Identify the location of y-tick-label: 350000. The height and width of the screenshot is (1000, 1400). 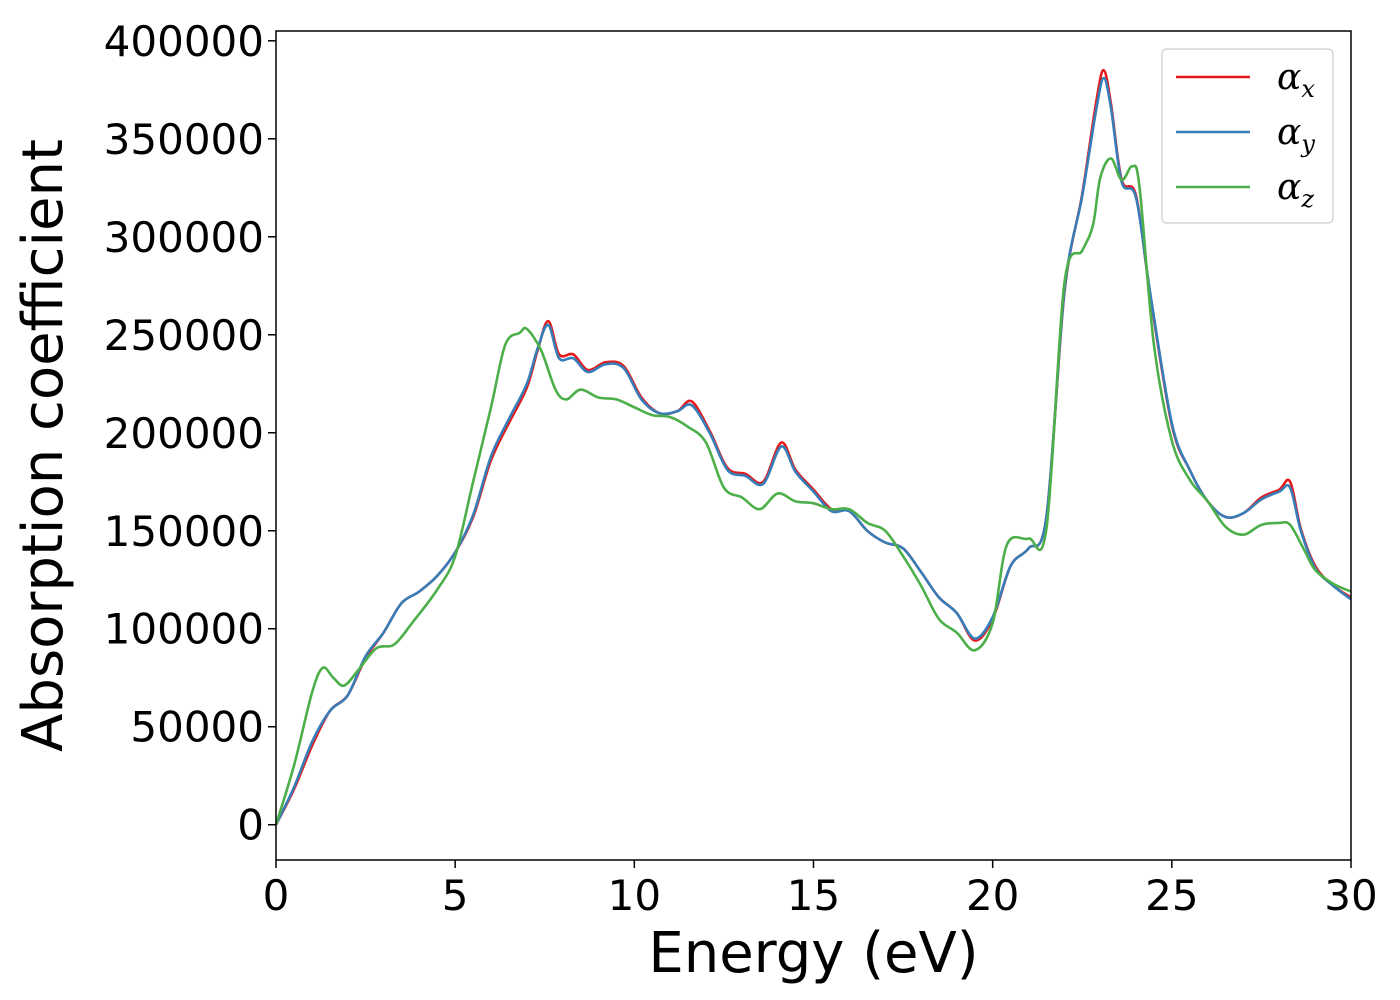
(184, 139).